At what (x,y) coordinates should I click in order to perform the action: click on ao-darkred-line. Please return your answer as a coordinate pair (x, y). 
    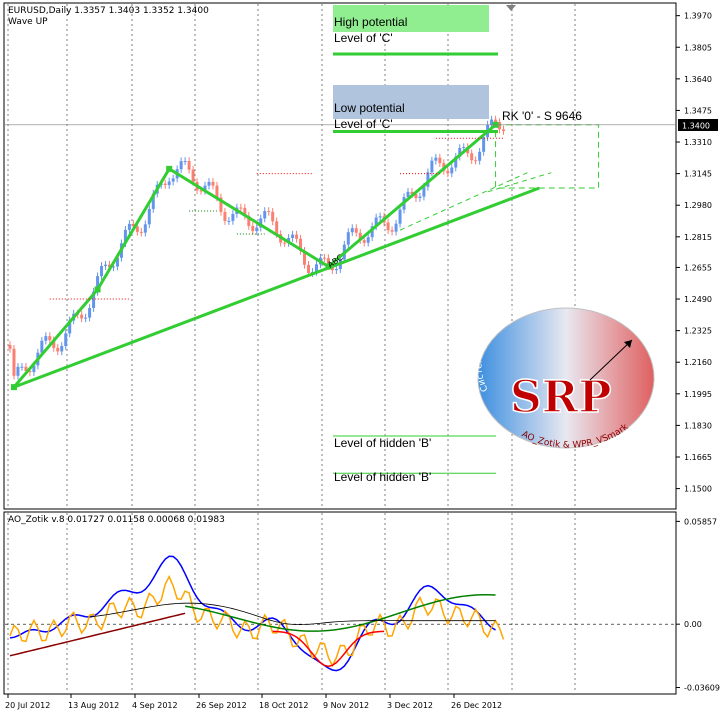
    Looking at the image, I should click on (97, 634).